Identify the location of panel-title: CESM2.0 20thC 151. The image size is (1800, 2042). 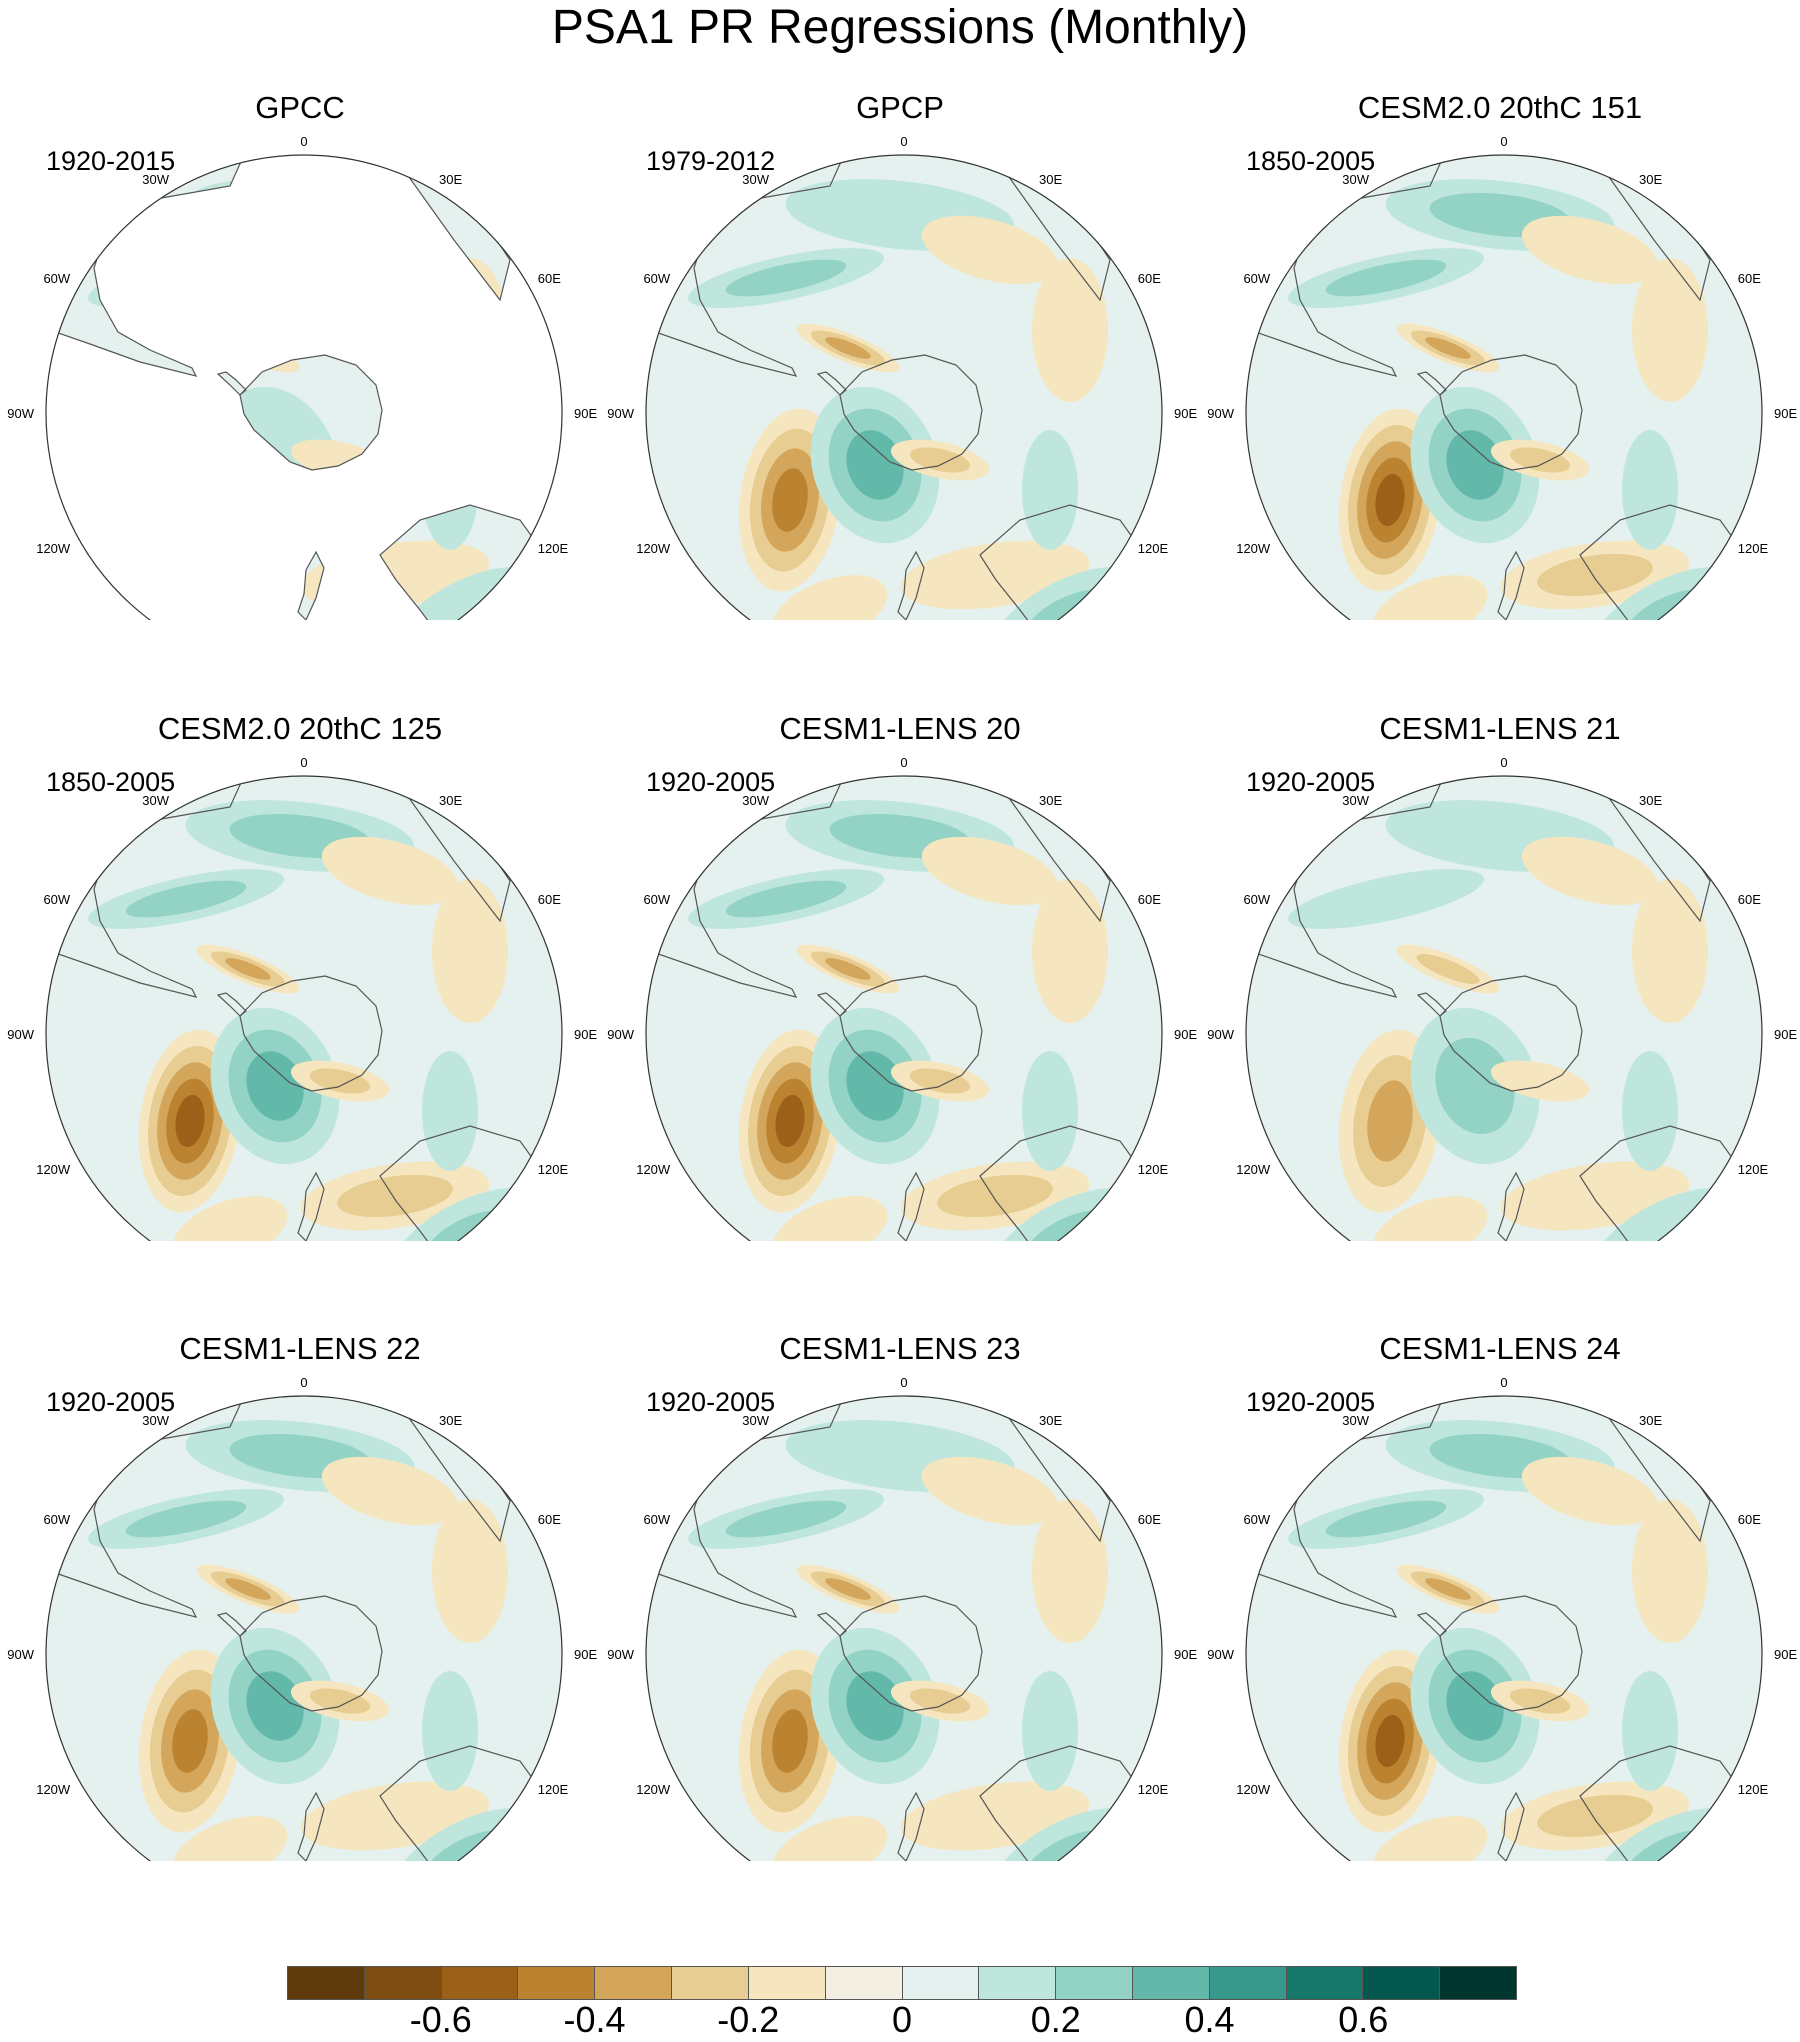
(1500, 107).